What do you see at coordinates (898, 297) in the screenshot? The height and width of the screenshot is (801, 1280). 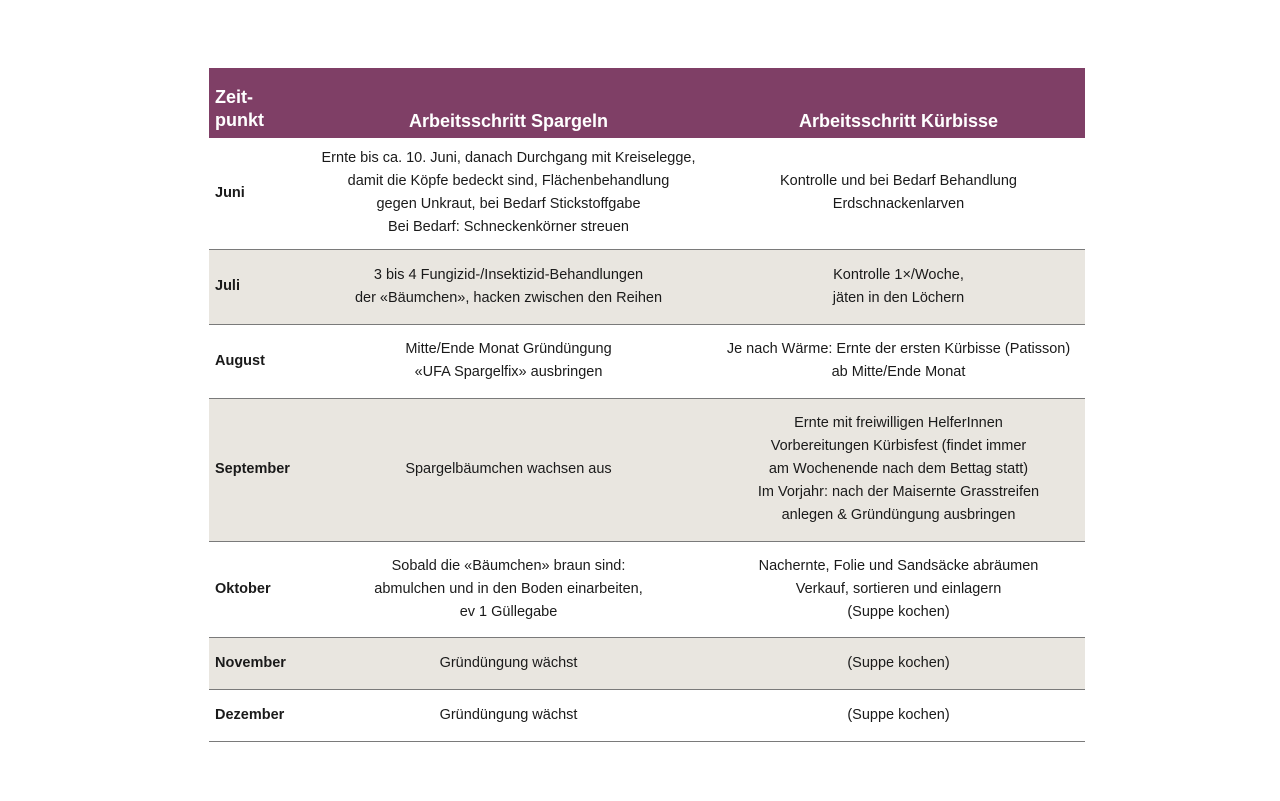 I see `cell-line: jäten in den Löchern` at bounding box center [898, 297].